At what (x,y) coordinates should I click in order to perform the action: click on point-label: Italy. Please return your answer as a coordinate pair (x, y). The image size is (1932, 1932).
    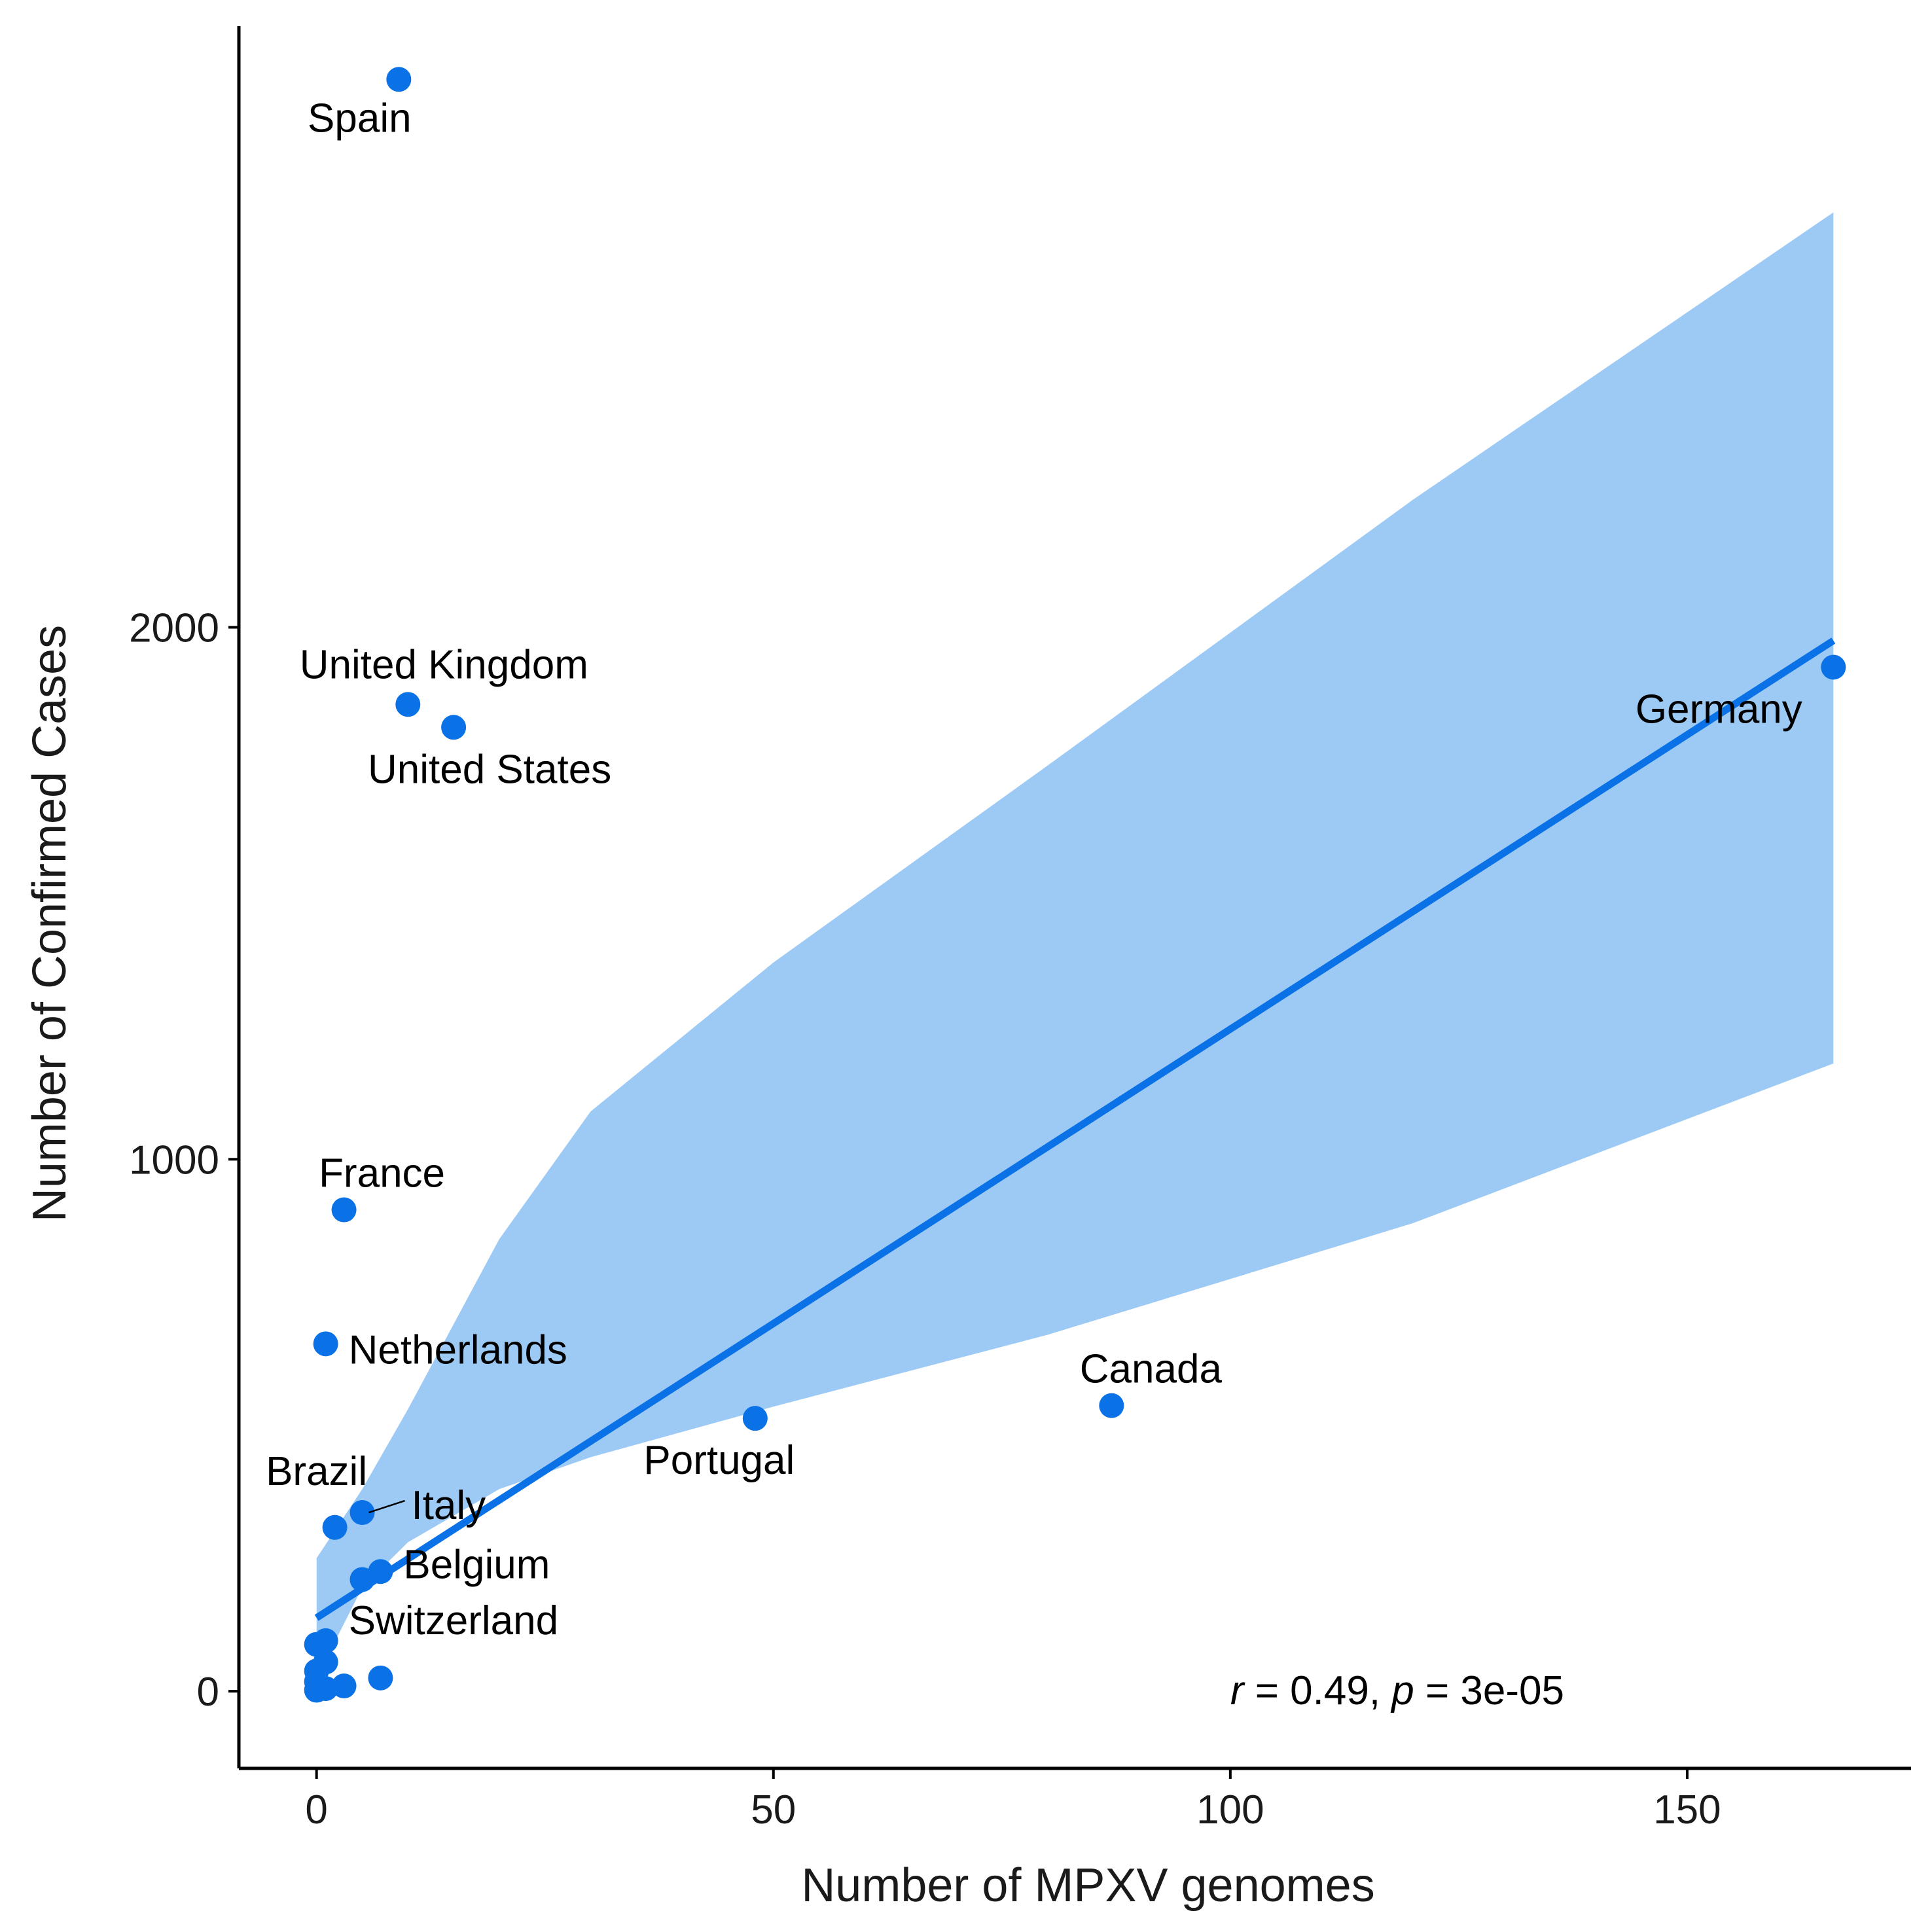
    Looking at the image, I should click on (448, 1505).